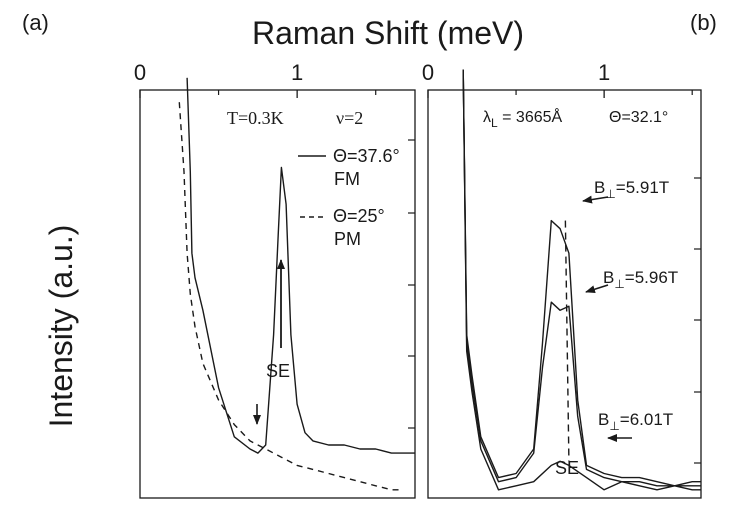 The image size is (729, 506). Describe the element at coordinates (359, 216) in the screenshot. I see `legend-pm-angle: Θ=25°` at that location.